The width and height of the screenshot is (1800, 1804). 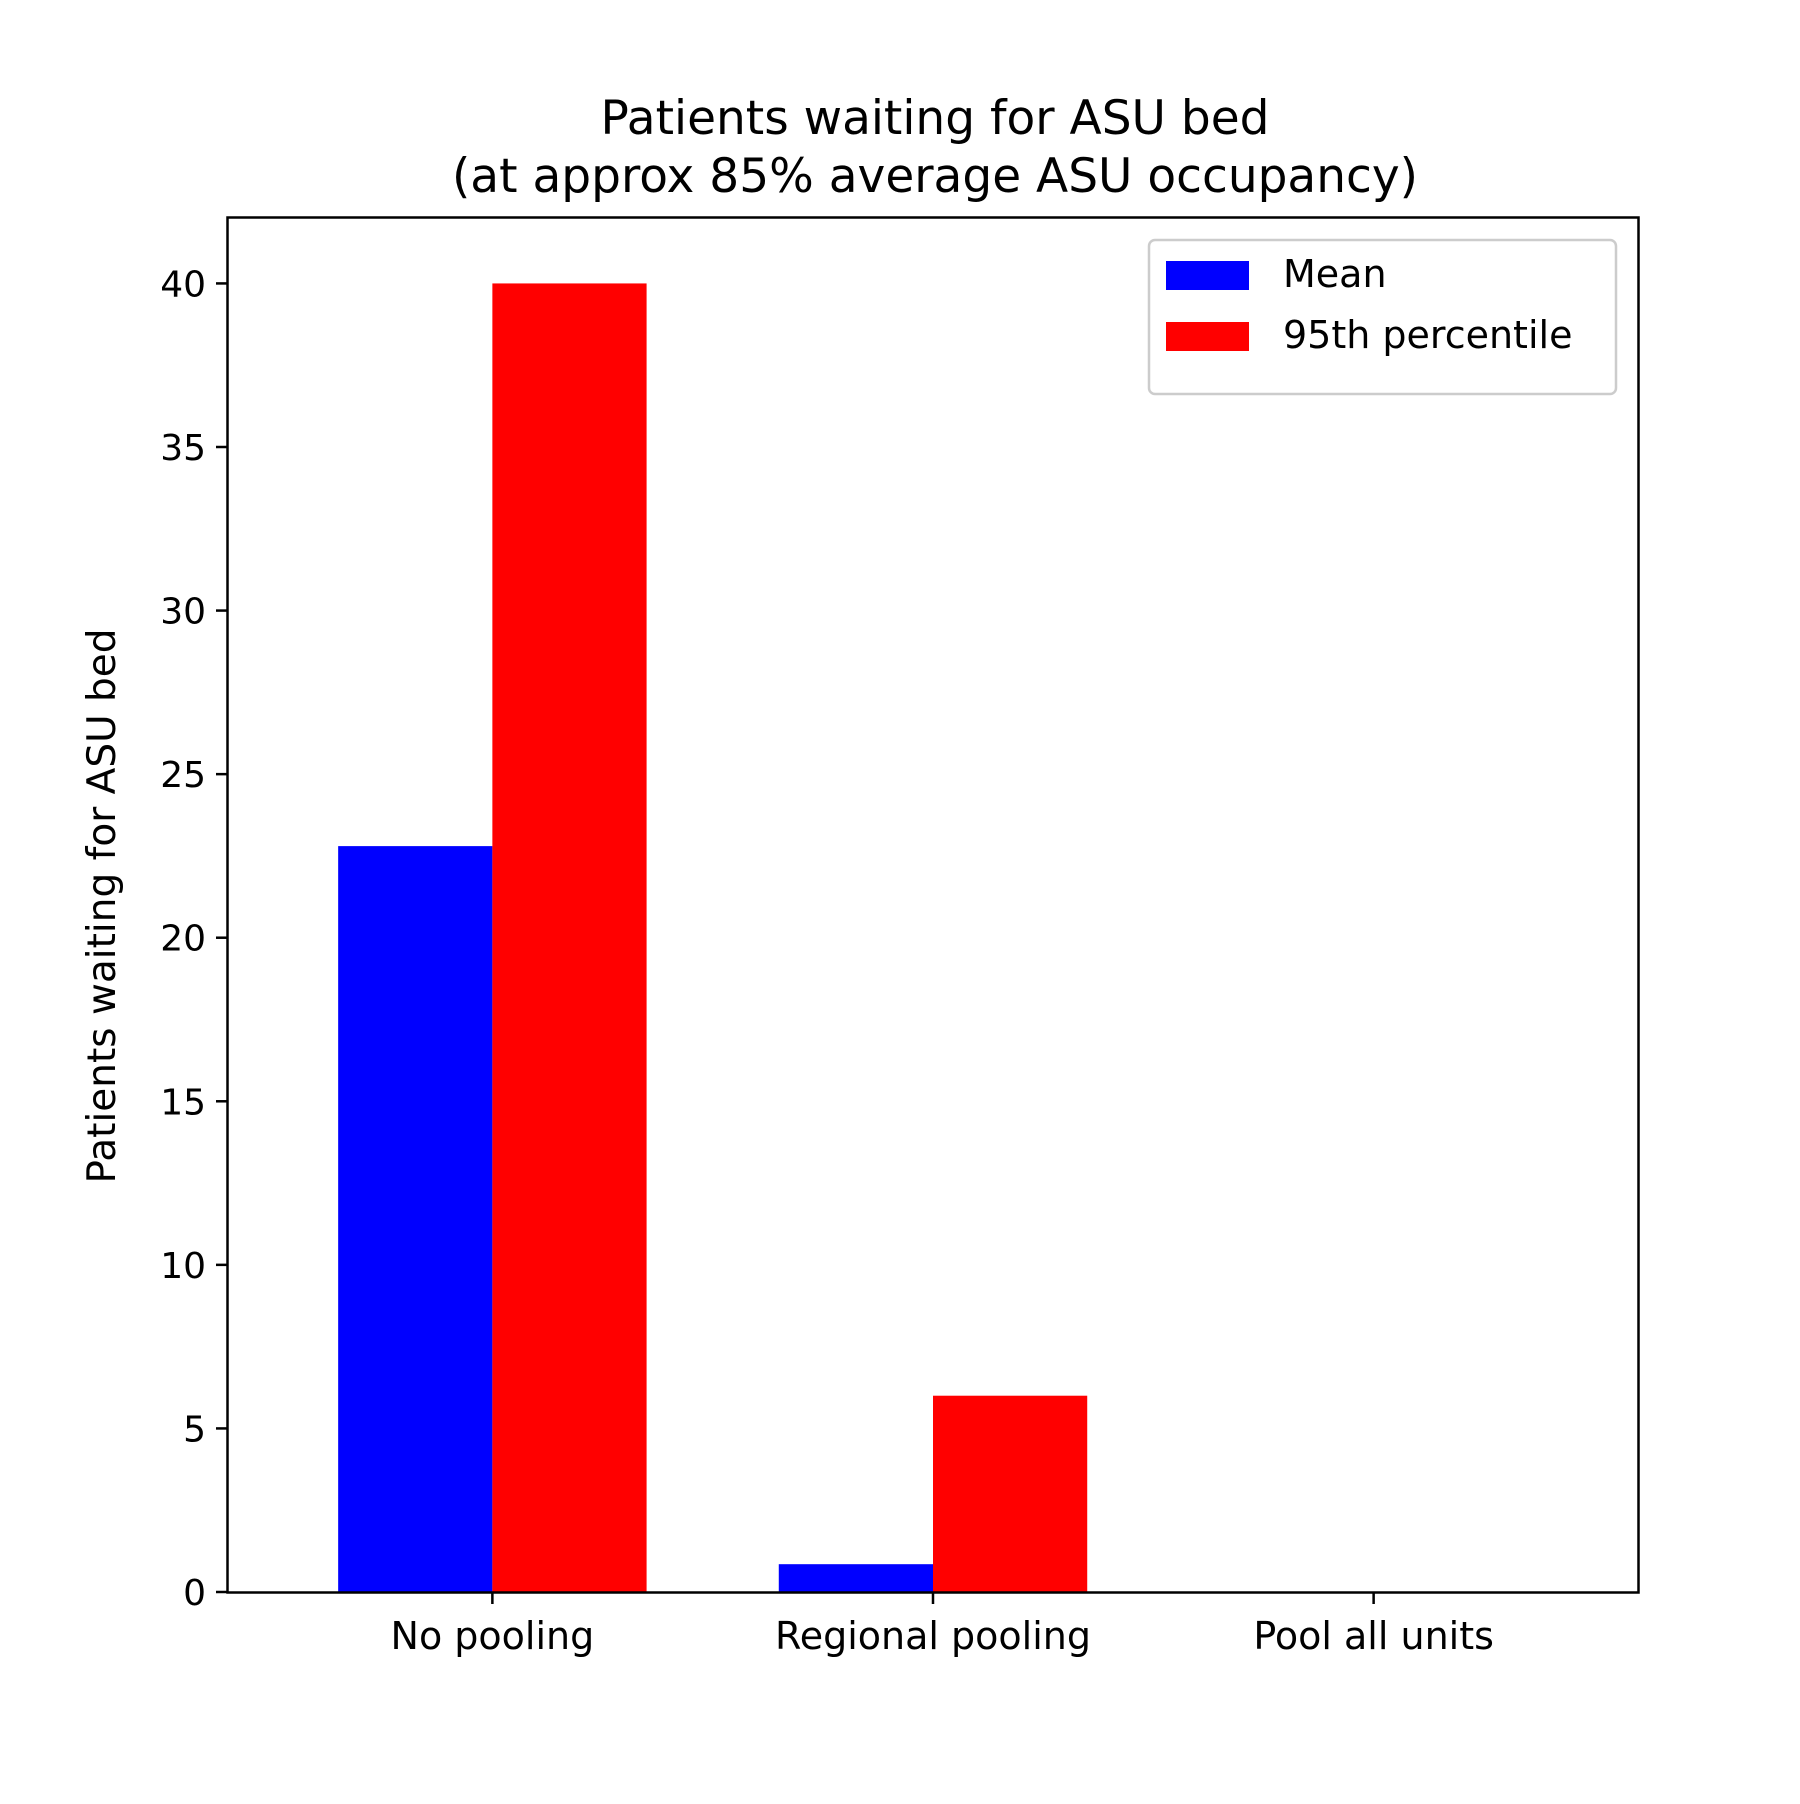 I want to click on x-tick-label: No pooling, so click(x=493, y=1636).